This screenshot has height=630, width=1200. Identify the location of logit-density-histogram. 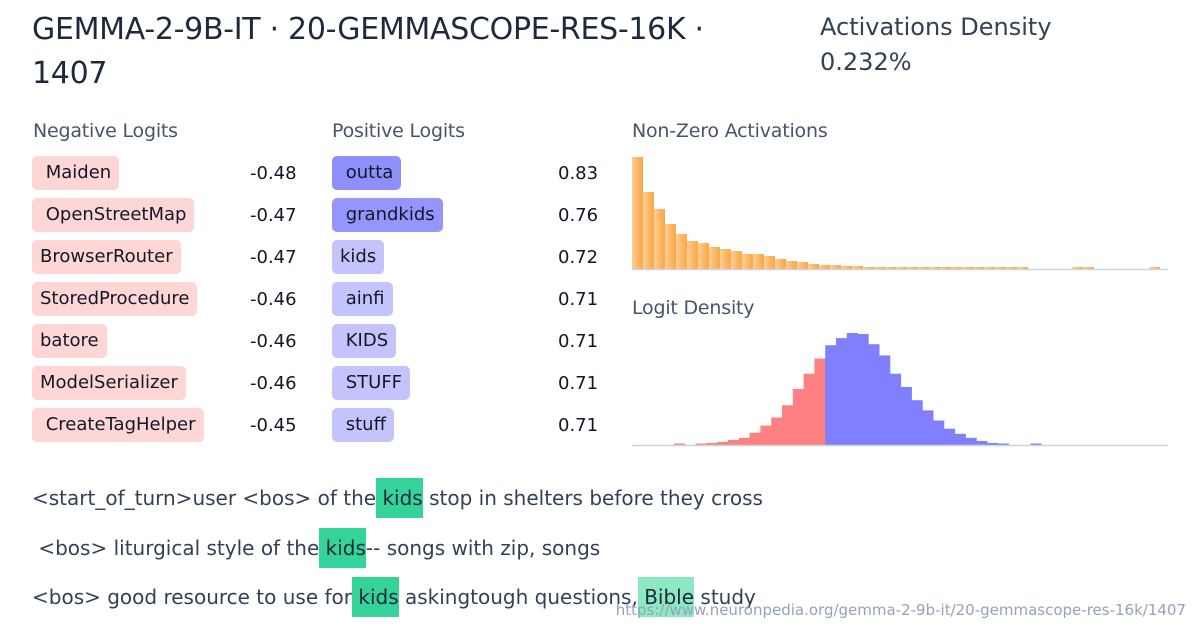
(900, 389).